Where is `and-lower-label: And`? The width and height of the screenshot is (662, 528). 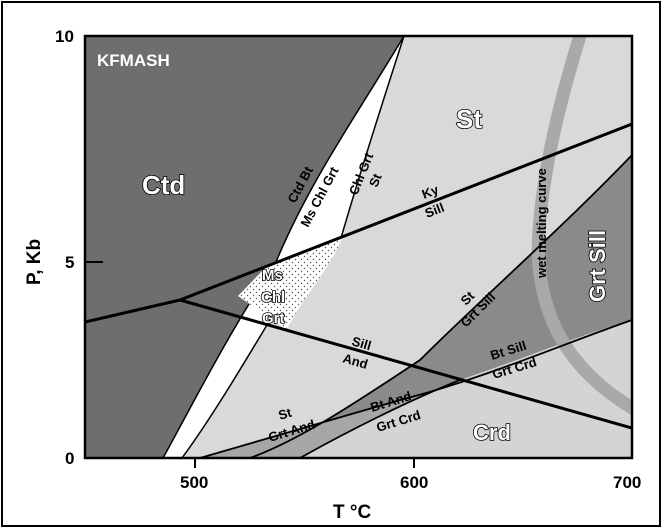
and-lower-label: And is located at coordinates (355, 360).